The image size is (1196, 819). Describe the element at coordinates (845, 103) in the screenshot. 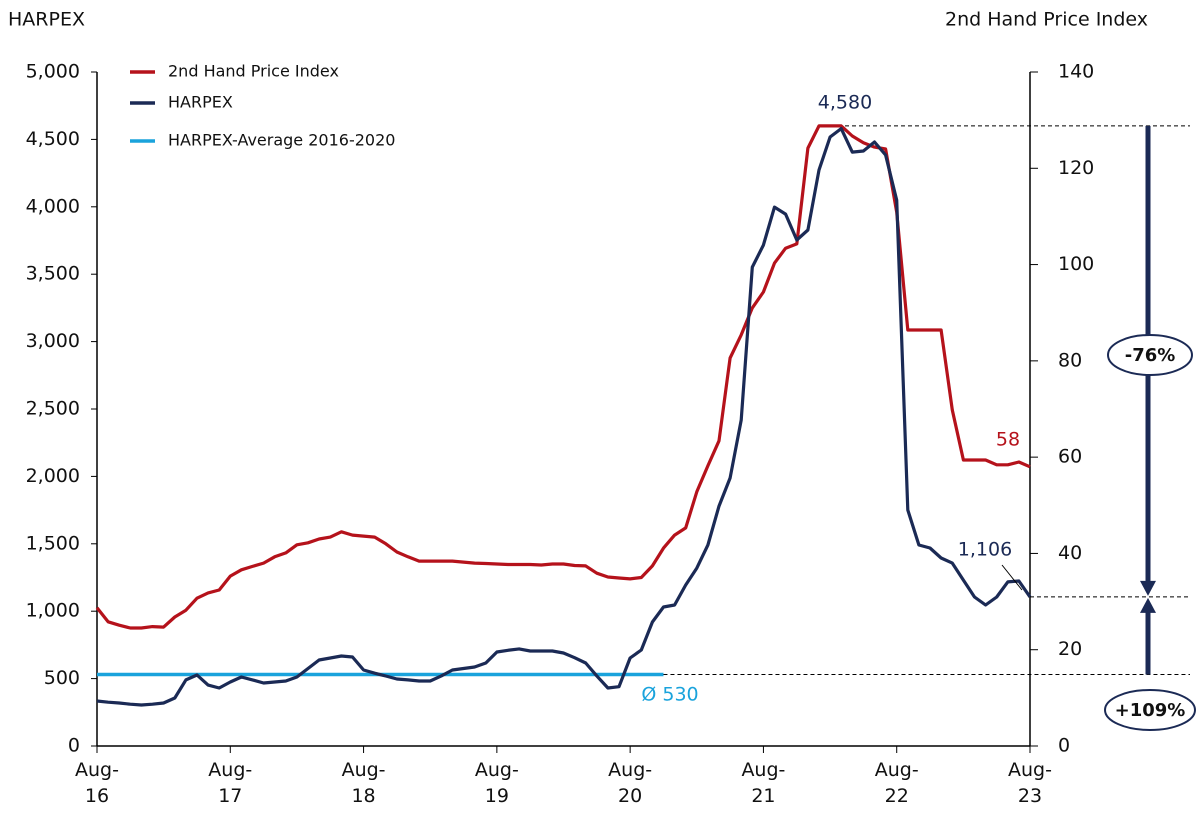

I see `annotation: 4,580` at that location.